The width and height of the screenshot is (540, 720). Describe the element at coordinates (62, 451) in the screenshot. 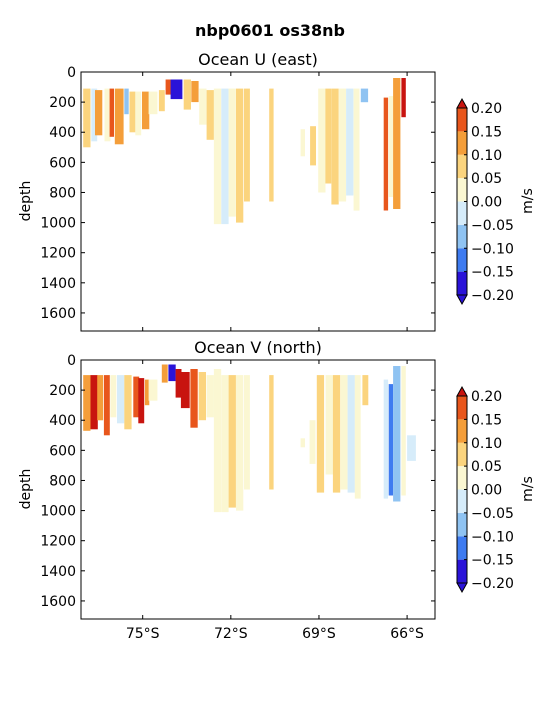

I see `y-tick-label: 600` at that location.